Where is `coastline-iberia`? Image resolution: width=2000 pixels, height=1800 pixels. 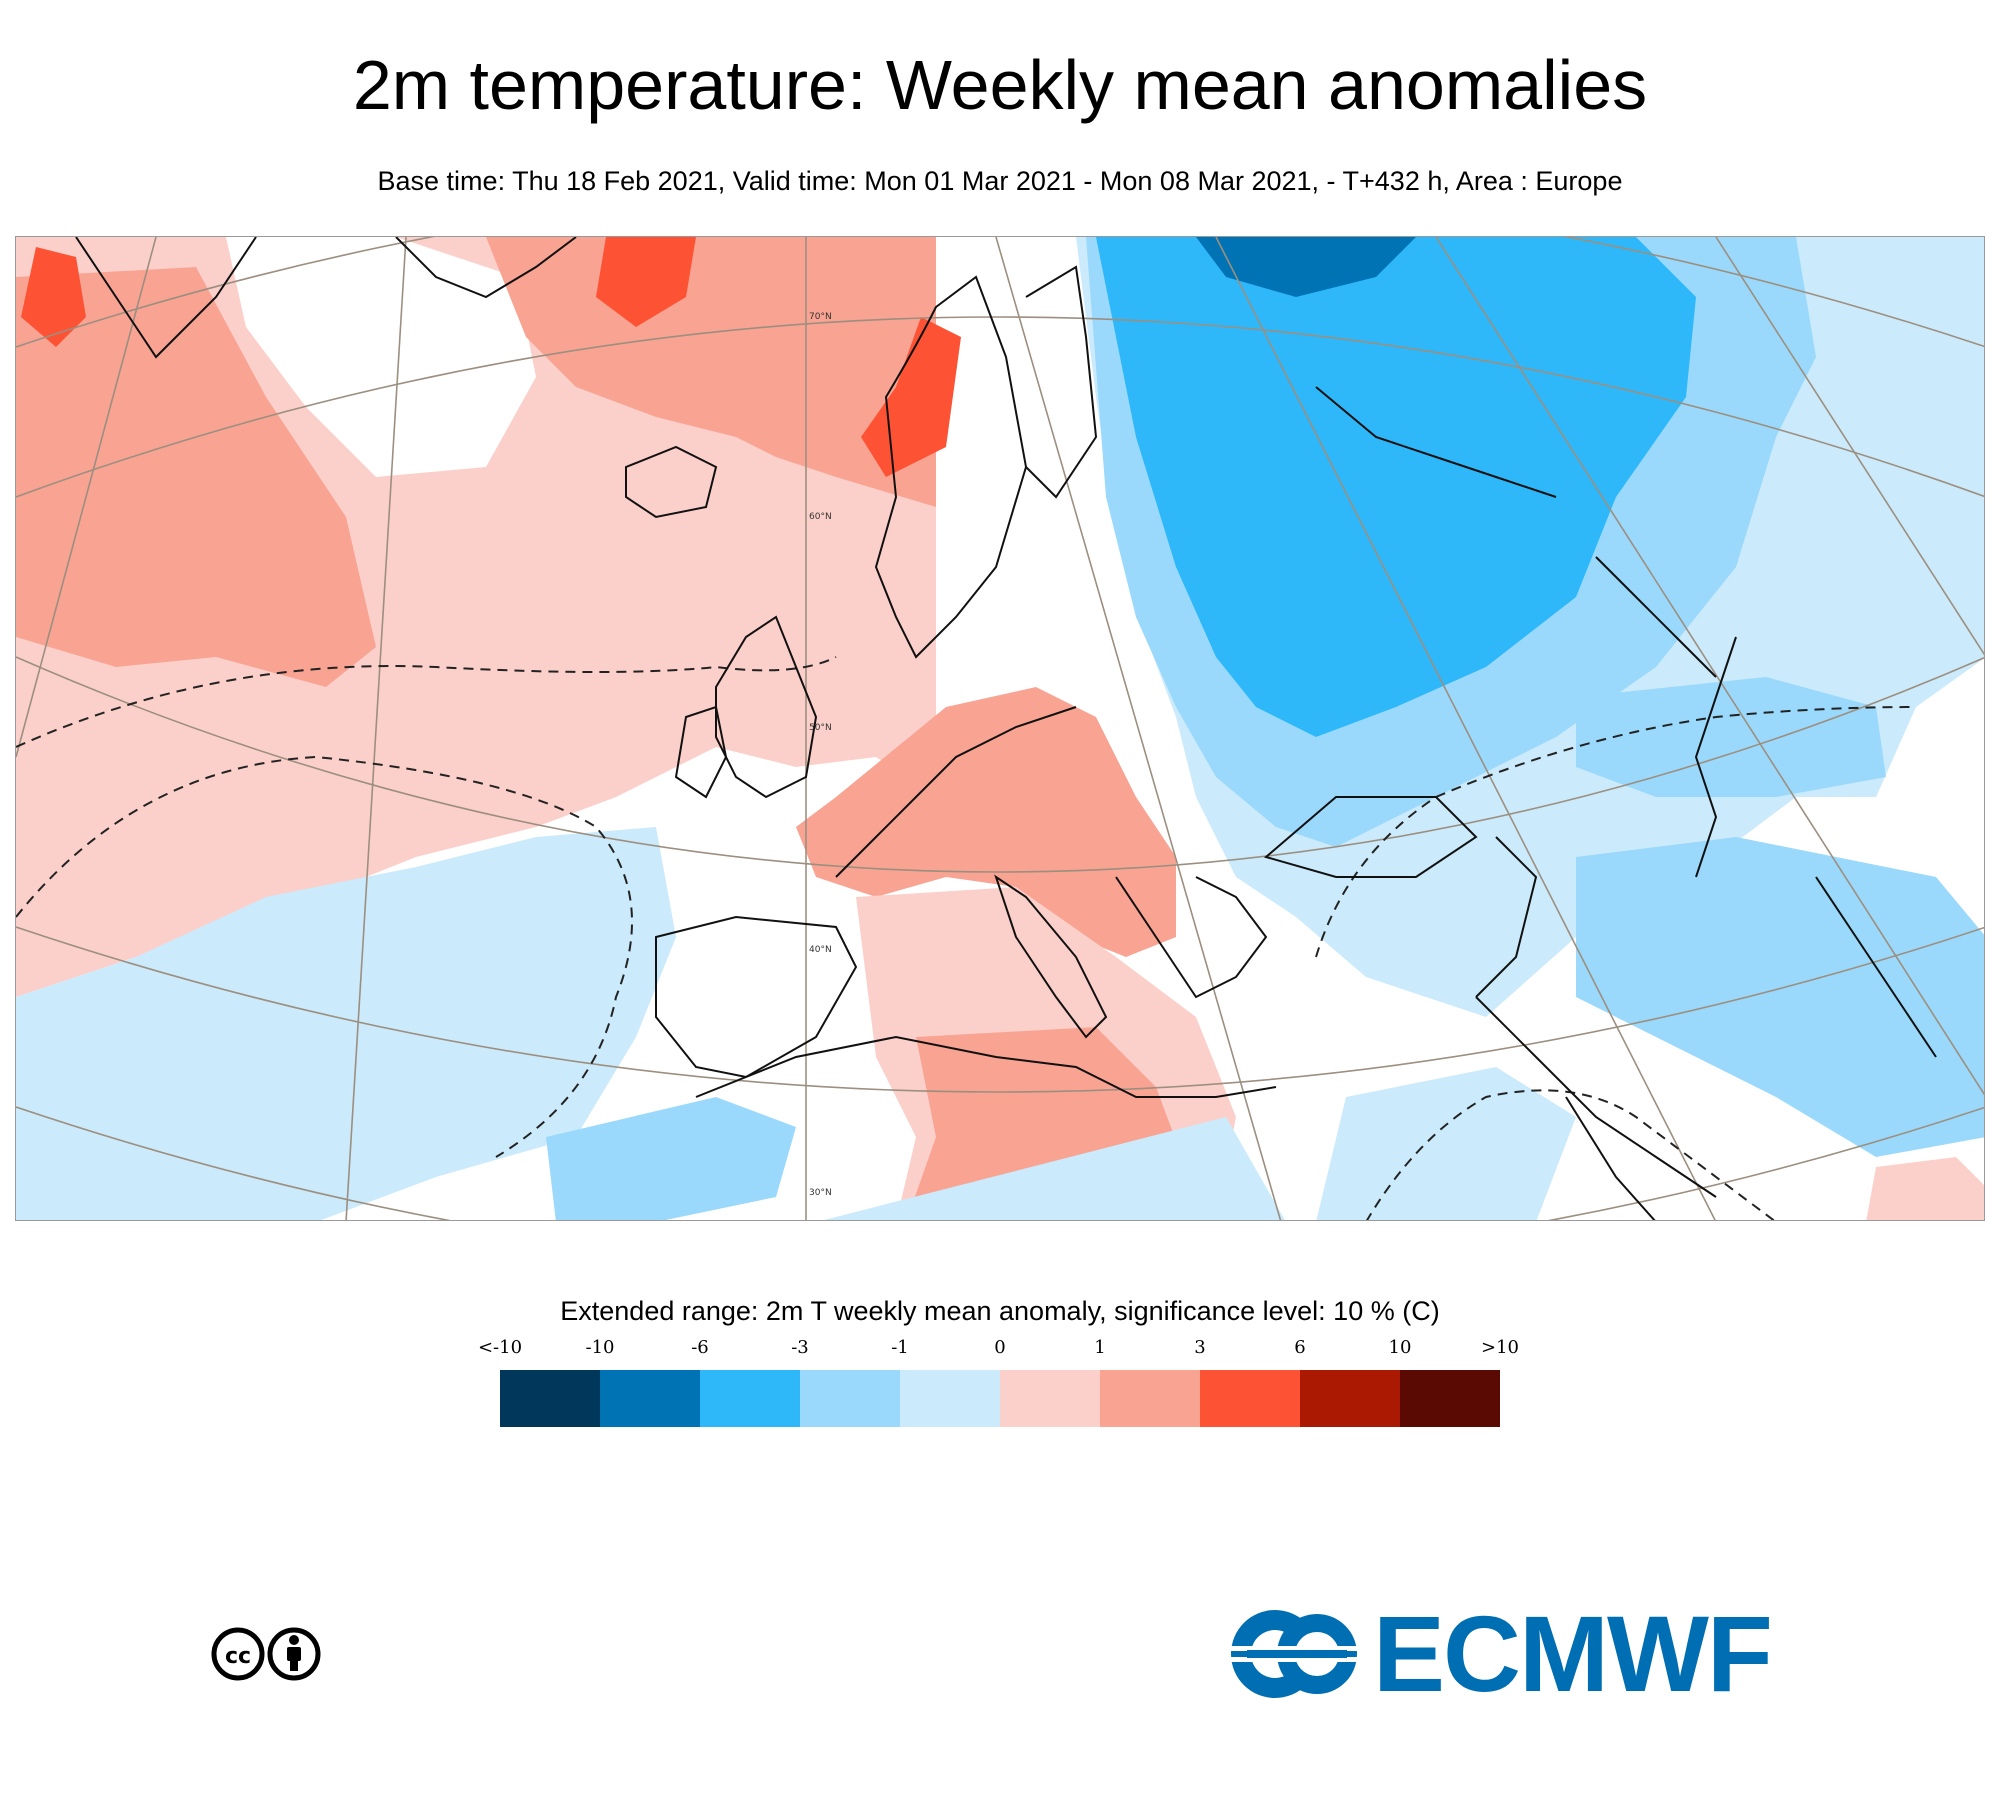
coastline-iberia is located at coordinates (756, 997).